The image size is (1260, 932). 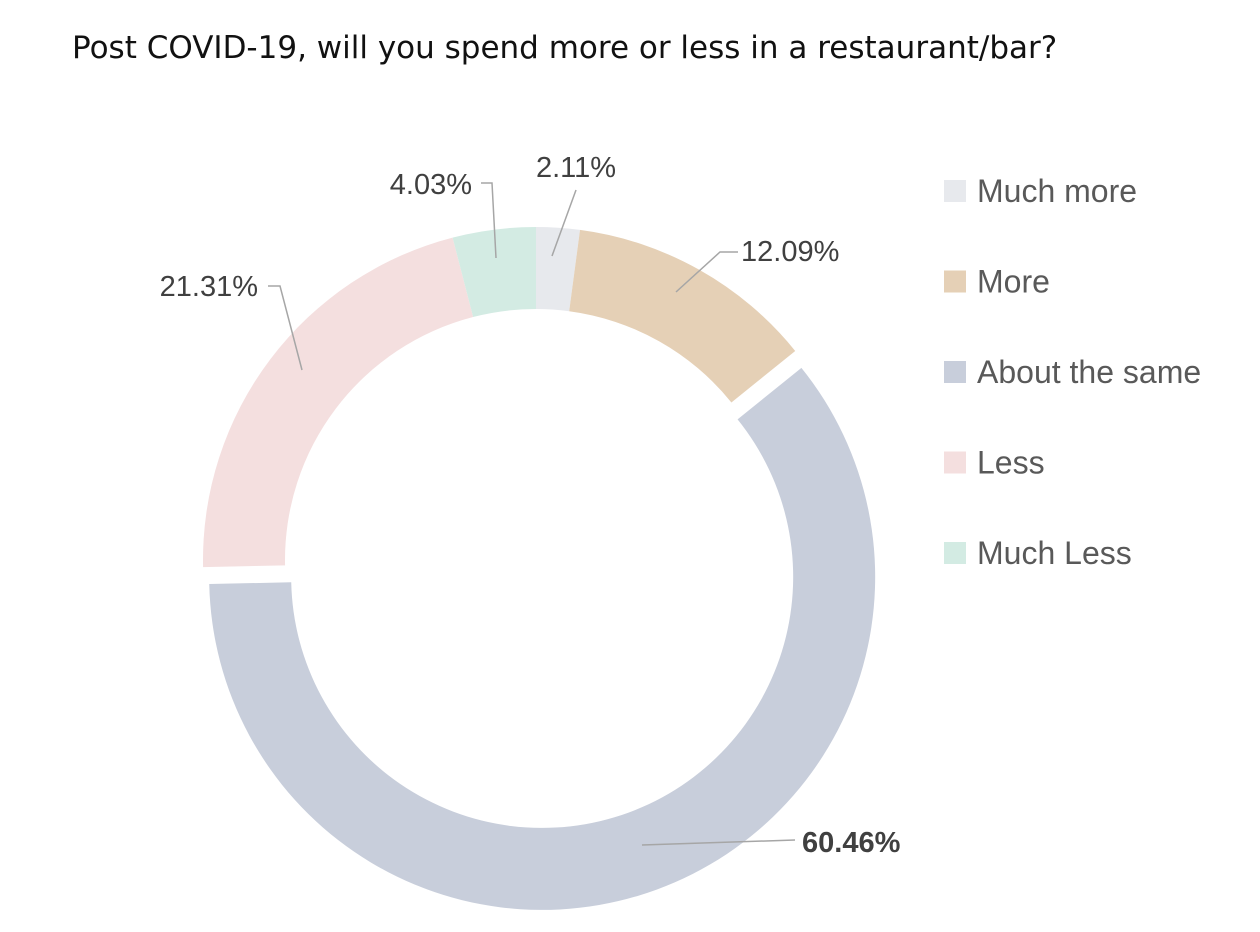 I want to click on data-label-about-the-same: 60.46%, so click(x=851, y=843).